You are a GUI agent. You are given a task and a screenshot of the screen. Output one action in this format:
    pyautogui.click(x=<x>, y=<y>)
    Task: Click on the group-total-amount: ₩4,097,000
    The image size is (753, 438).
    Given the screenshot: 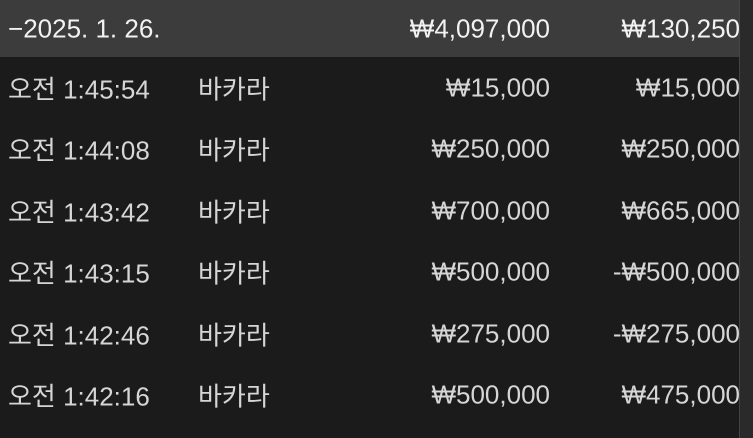 What is the action you would take?
    pyautogui.click(x=479, y=28)
    